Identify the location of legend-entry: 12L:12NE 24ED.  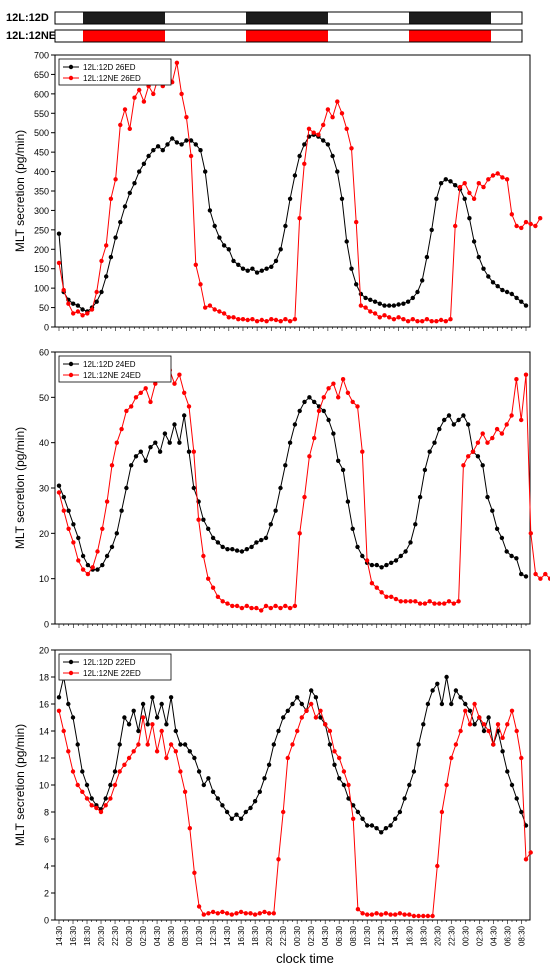
(112, 375).